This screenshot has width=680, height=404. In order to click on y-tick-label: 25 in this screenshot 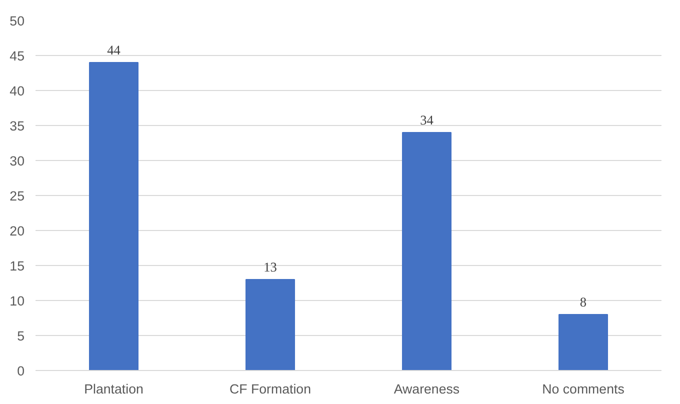, I will do `click(17, 196)`.